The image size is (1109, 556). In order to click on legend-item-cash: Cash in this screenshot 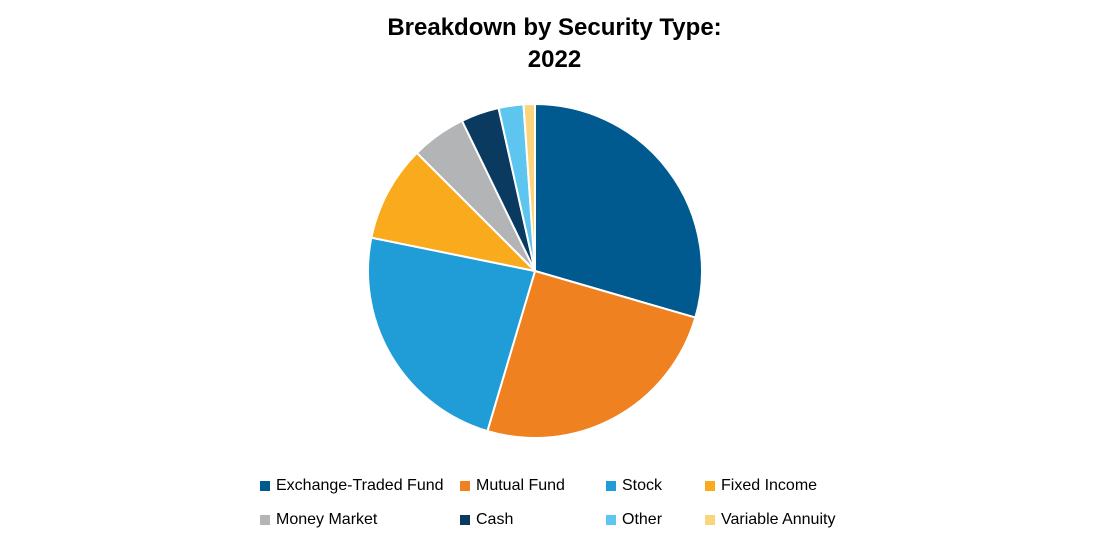, I will do `click(533, 520)`.